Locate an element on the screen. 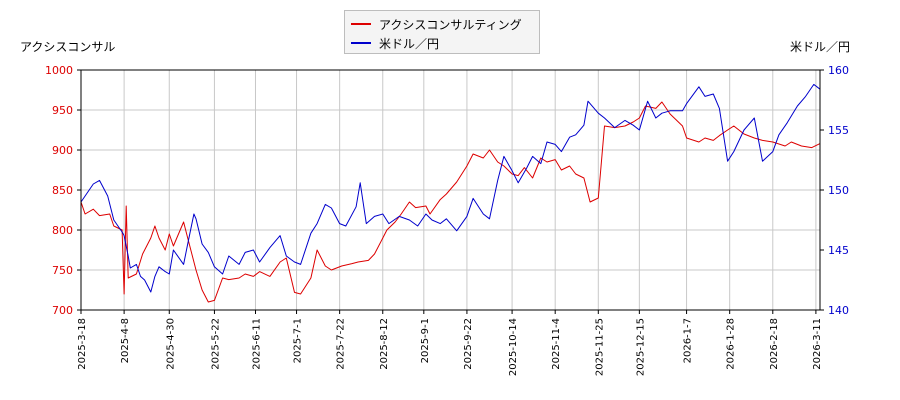 This screenshot has height=400, width=900. x-axis-tick-label: 2025-7-1 is located at coordinates (298, 340).